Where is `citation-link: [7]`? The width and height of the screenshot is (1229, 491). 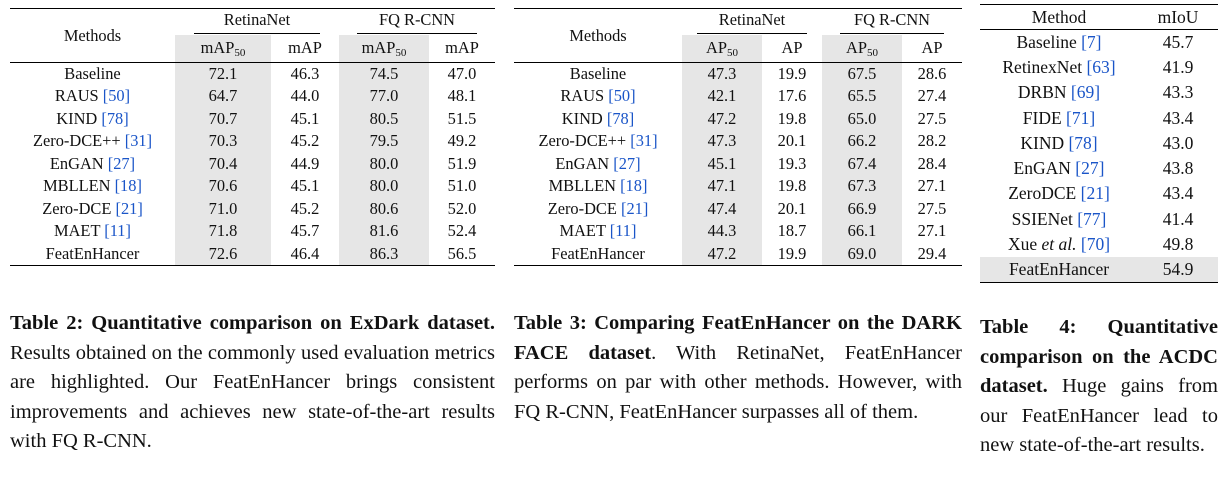
citation-link: [7] is located at coordinates (1091, 41).